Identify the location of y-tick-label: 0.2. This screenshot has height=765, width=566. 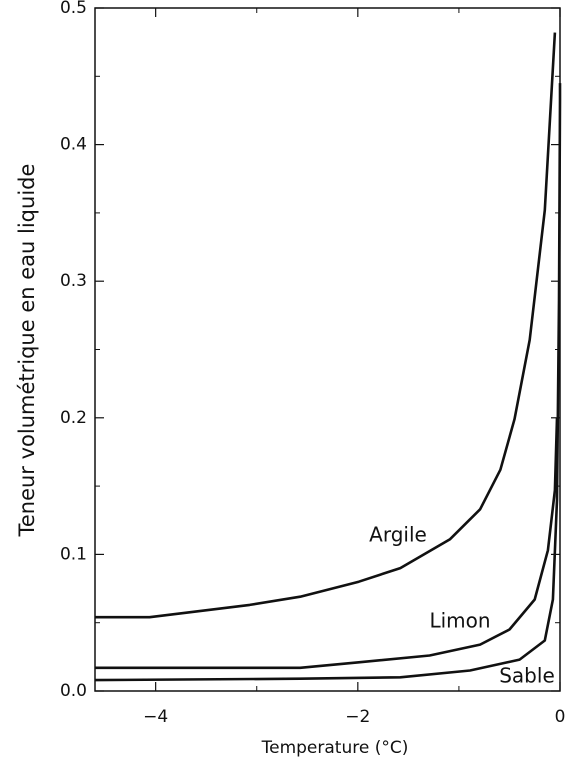
(73, 418).